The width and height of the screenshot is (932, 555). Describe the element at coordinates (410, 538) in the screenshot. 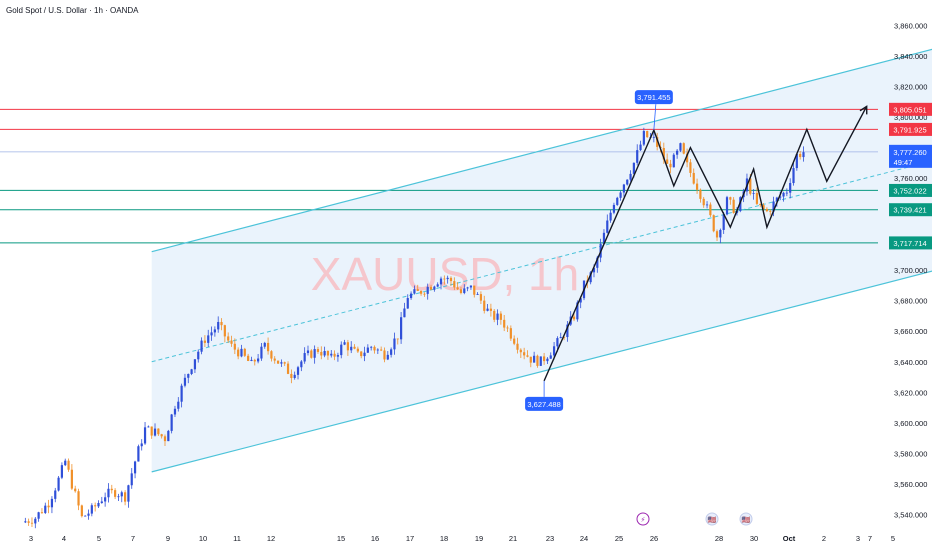

I see `x-tick-label: 17` at that location.